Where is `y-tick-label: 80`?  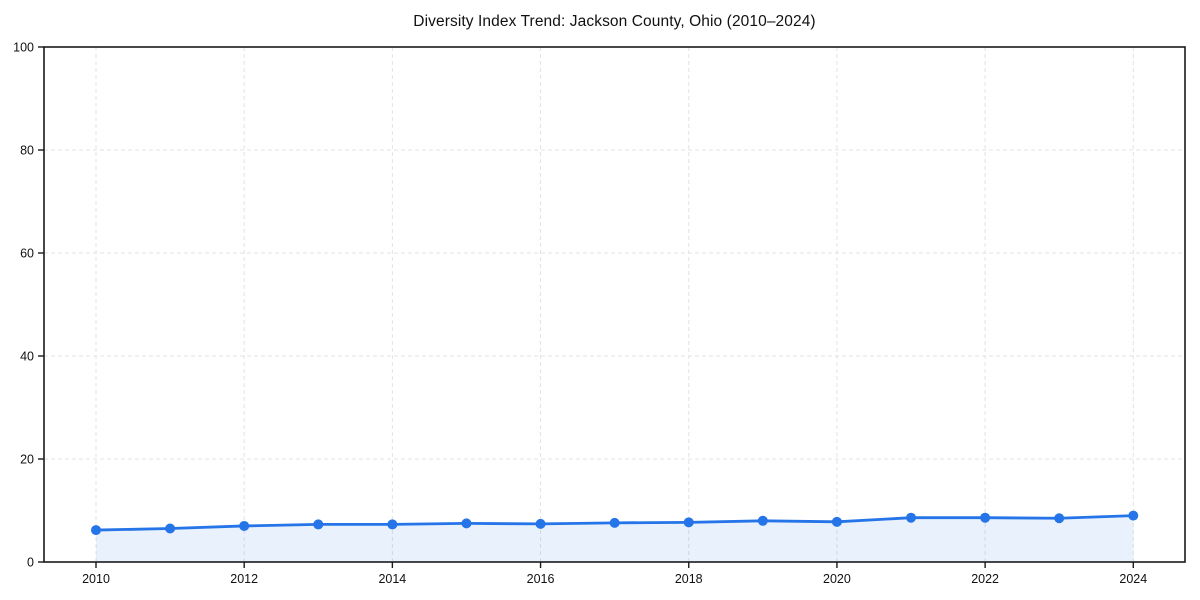 y-tick-label: 80 is located at coordinates (27, 151).